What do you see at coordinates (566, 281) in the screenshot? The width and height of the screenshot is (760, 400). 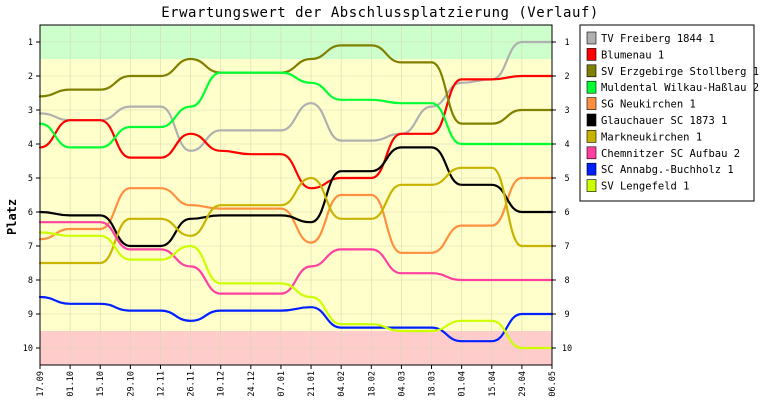 I see `y-tick-label-right: 8` at bounding box center [566, 281].